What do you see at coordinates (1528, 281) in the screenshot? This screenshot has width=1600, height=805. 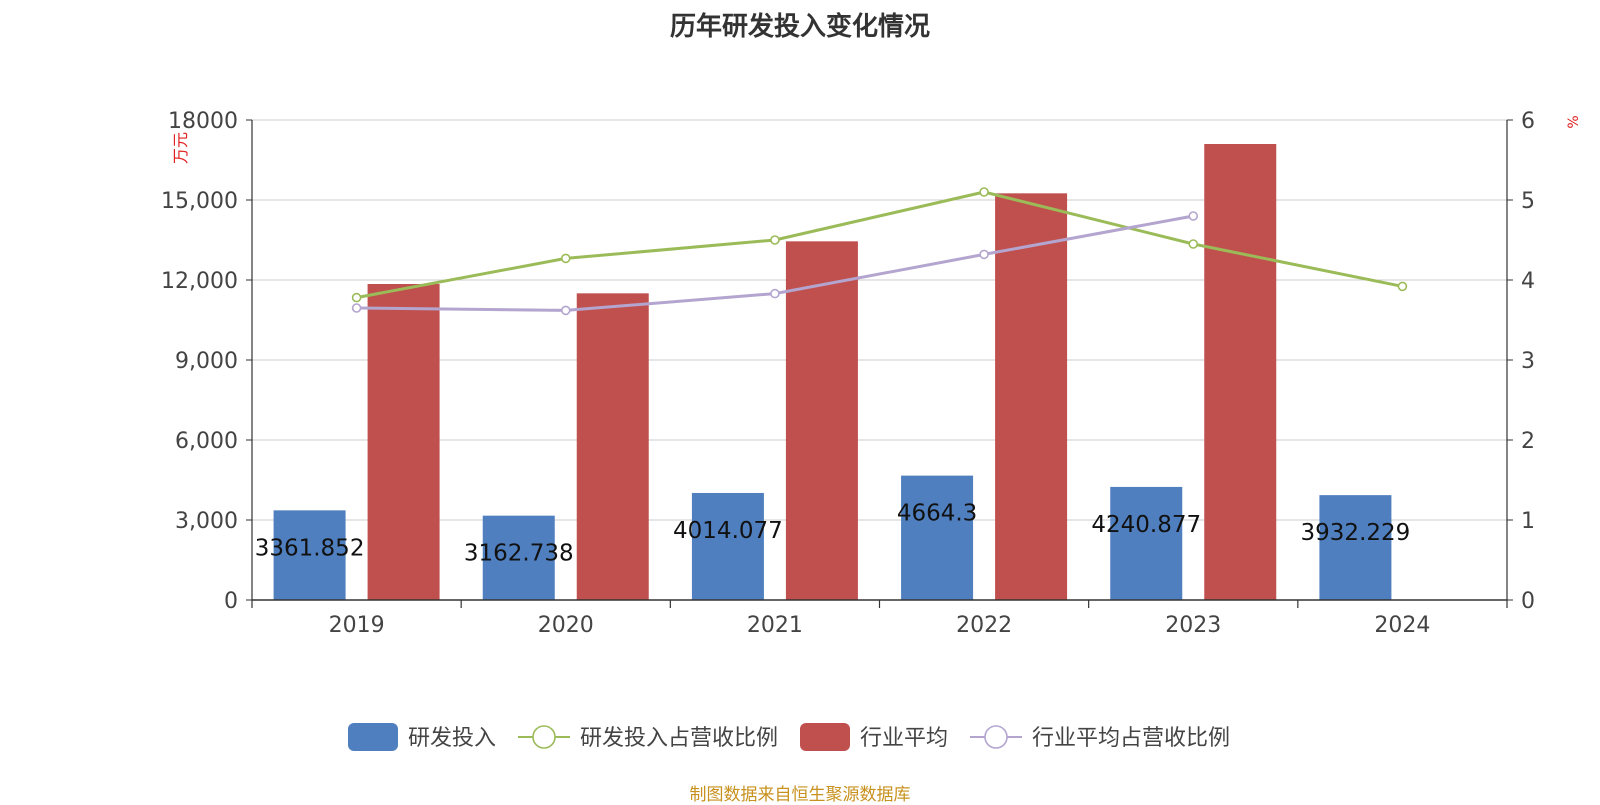 I see `right-axis-tick-label: 4` at bounding box center [1528, 281].